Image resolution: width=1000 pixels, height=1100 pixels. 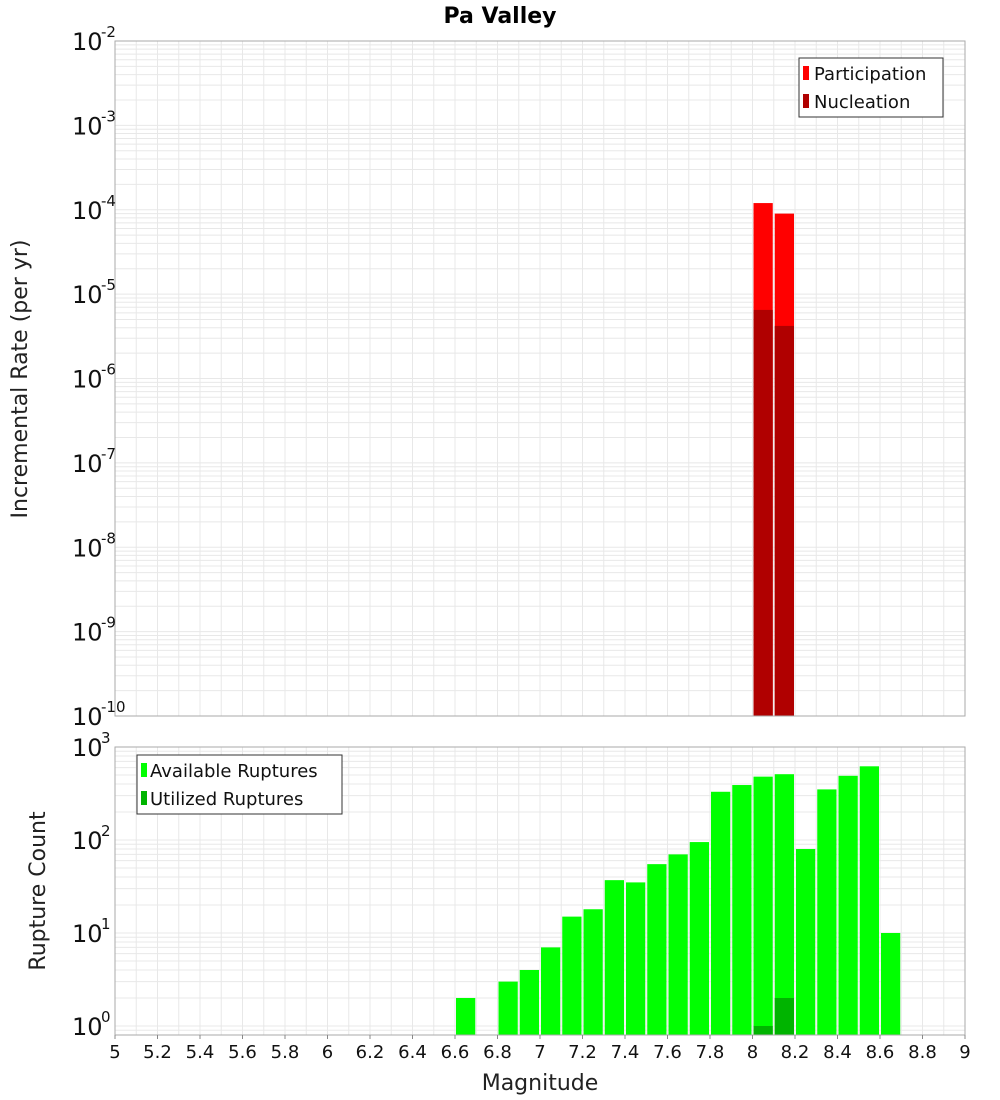 What do you see at coordinates (795, 1052) in the screenshot?
I see `x-tick-label: 8.2` at bounding box center [795, 1052].